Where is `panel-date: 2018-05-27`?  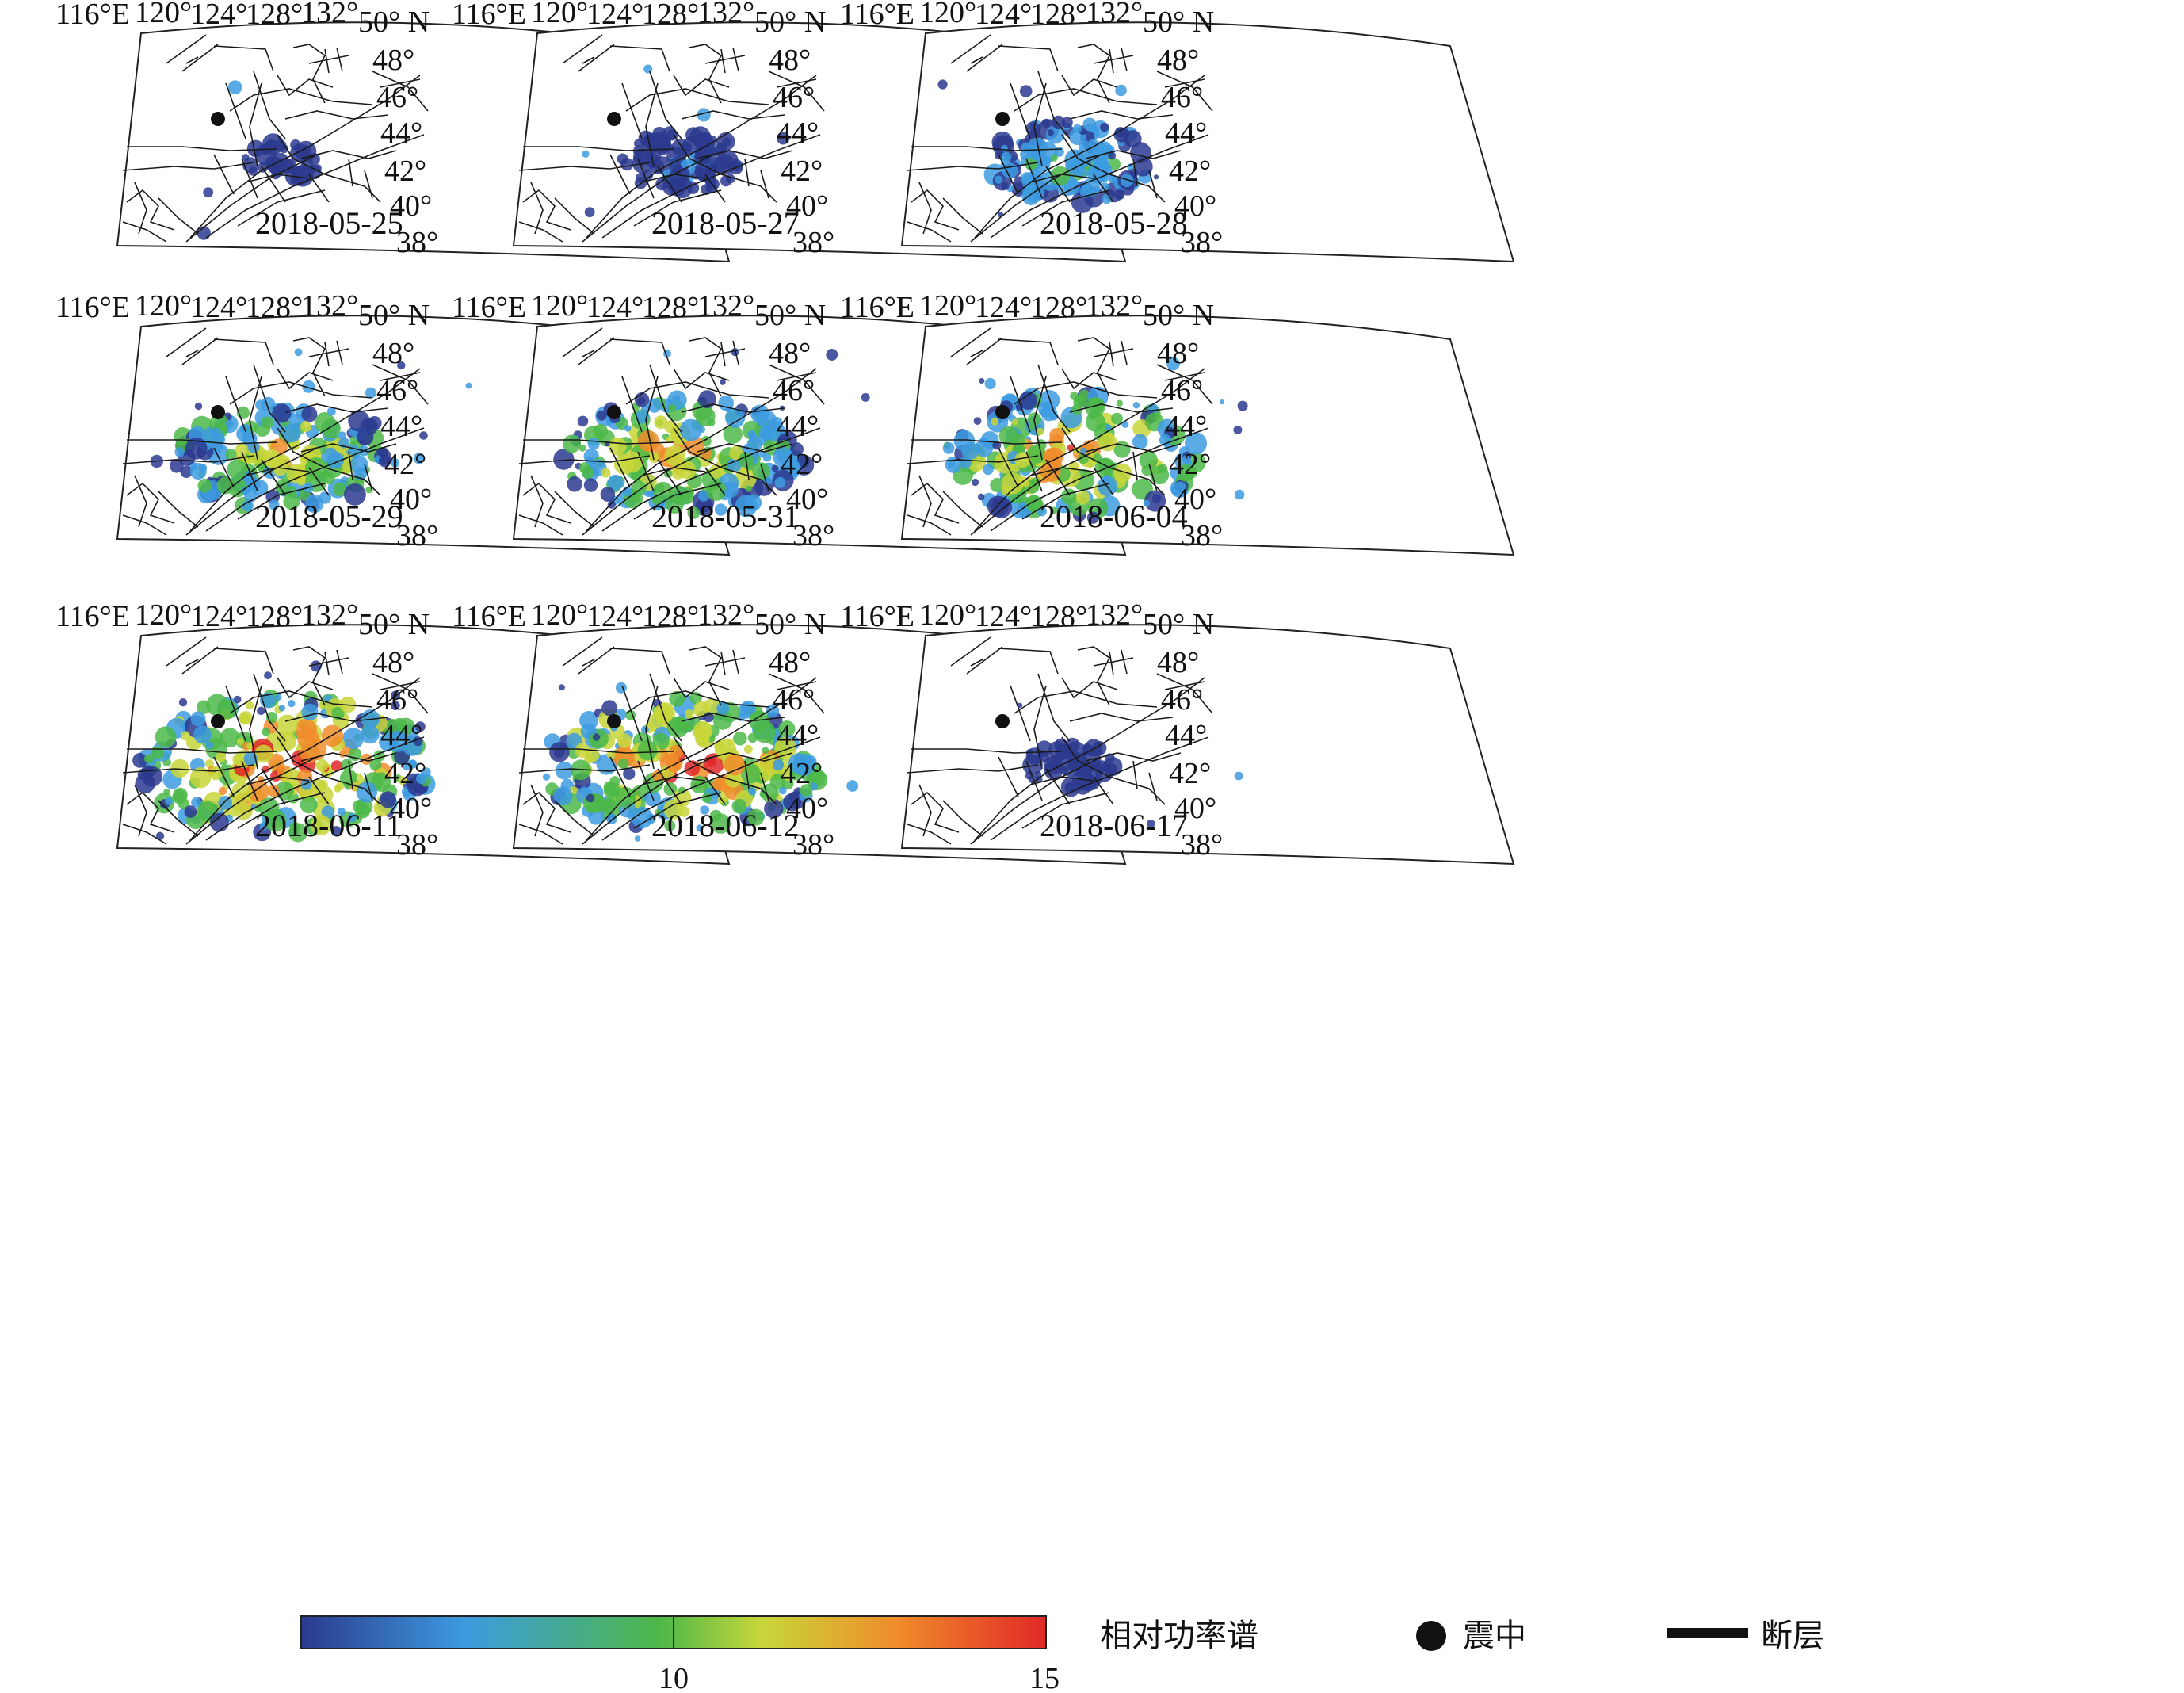
panel-date: 2018-05-27 is located at coordinates (725, 223).